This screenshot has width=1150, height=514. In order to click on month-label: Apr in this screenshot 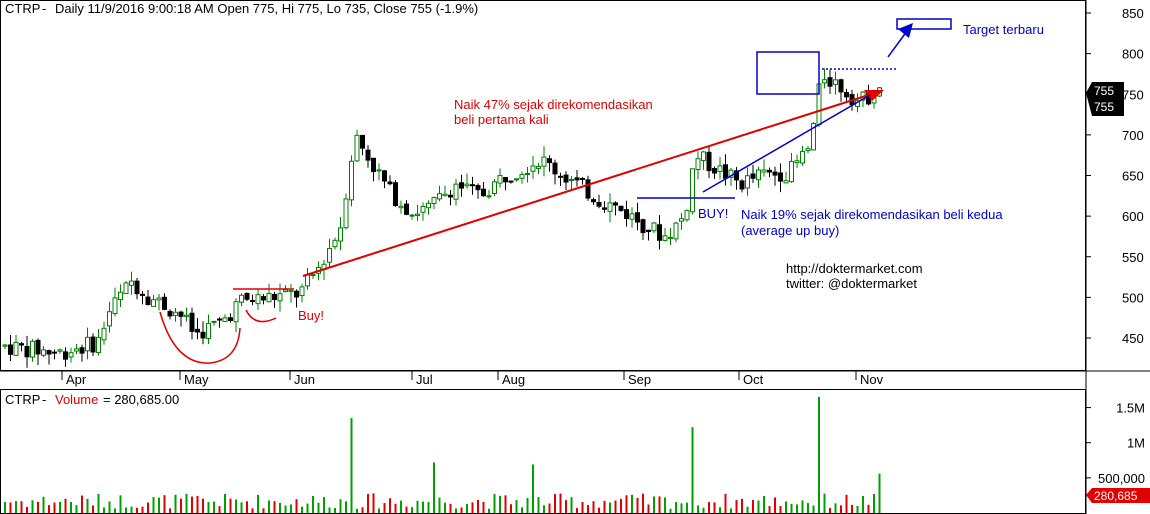, I will do `click(76, 379)`.